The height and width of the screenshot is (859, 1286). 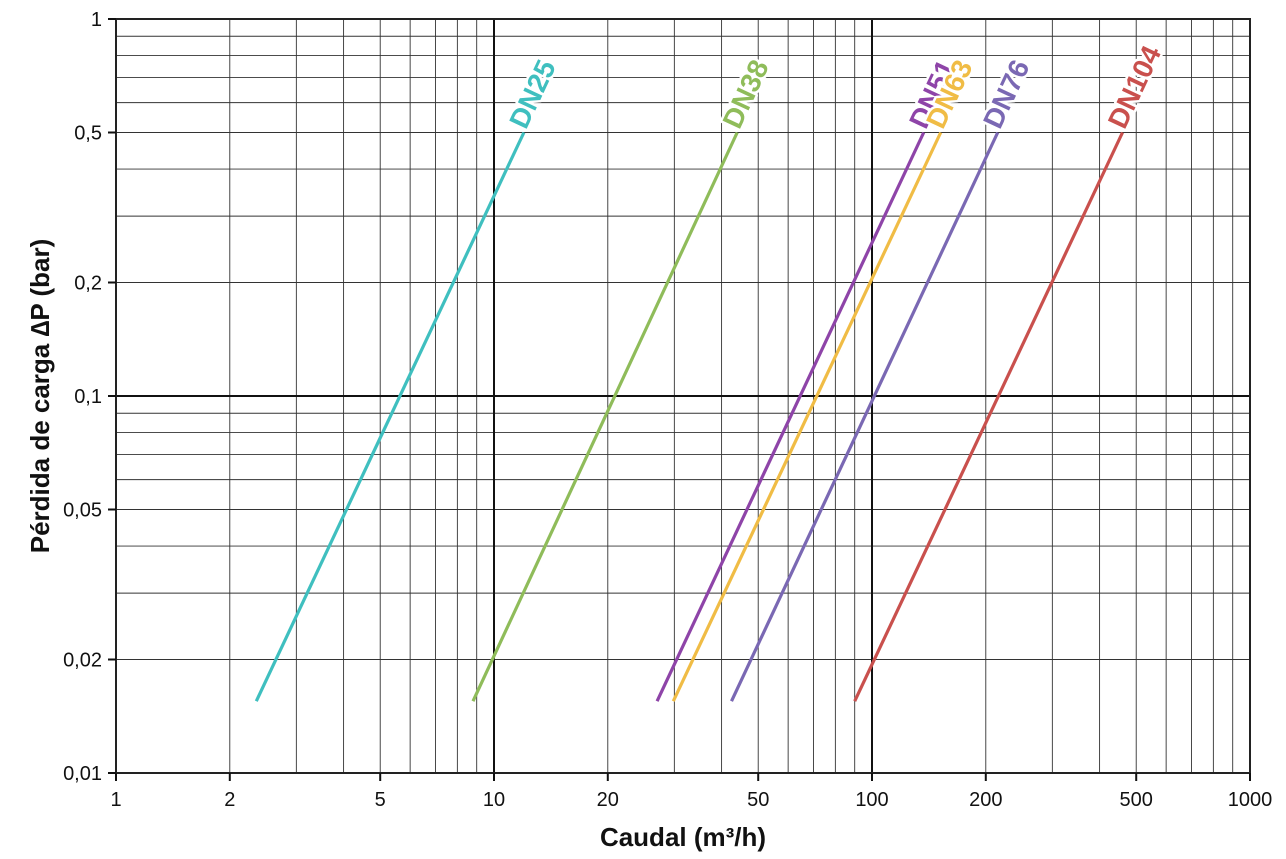 What do you see at coordinates (115, 800) in the screenshot?
I see `x-tick-label: 1` at bounding box center [115, 800].